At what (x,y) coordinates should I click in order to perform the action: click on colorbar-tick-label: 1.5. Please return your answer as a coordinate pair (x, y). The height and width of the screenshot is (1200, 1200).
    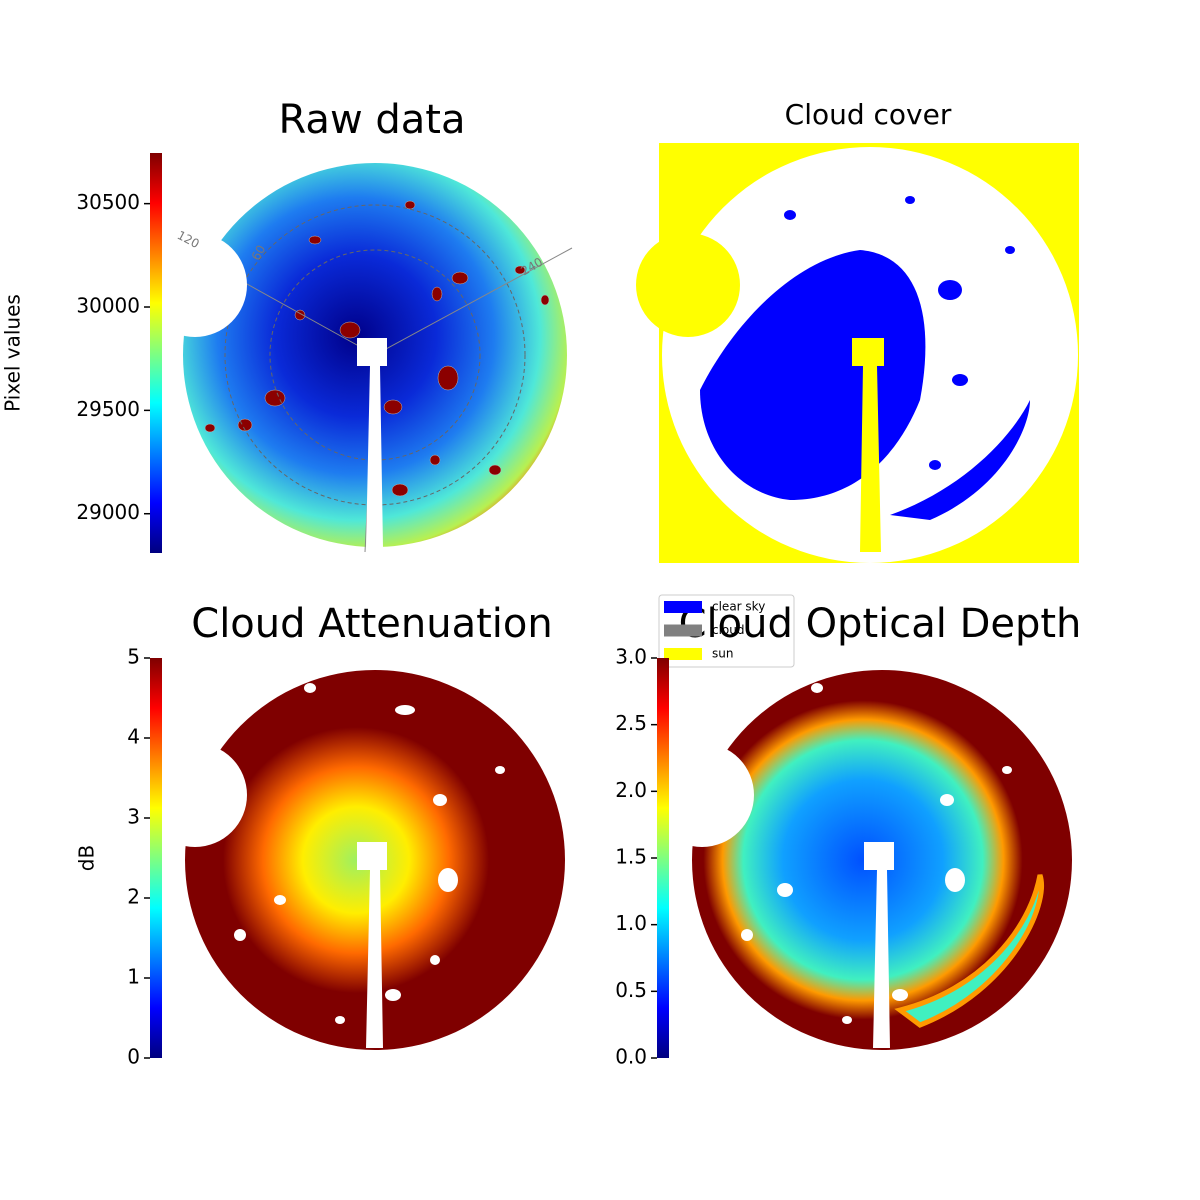
    Looking at the image, I should click on (631, 857).